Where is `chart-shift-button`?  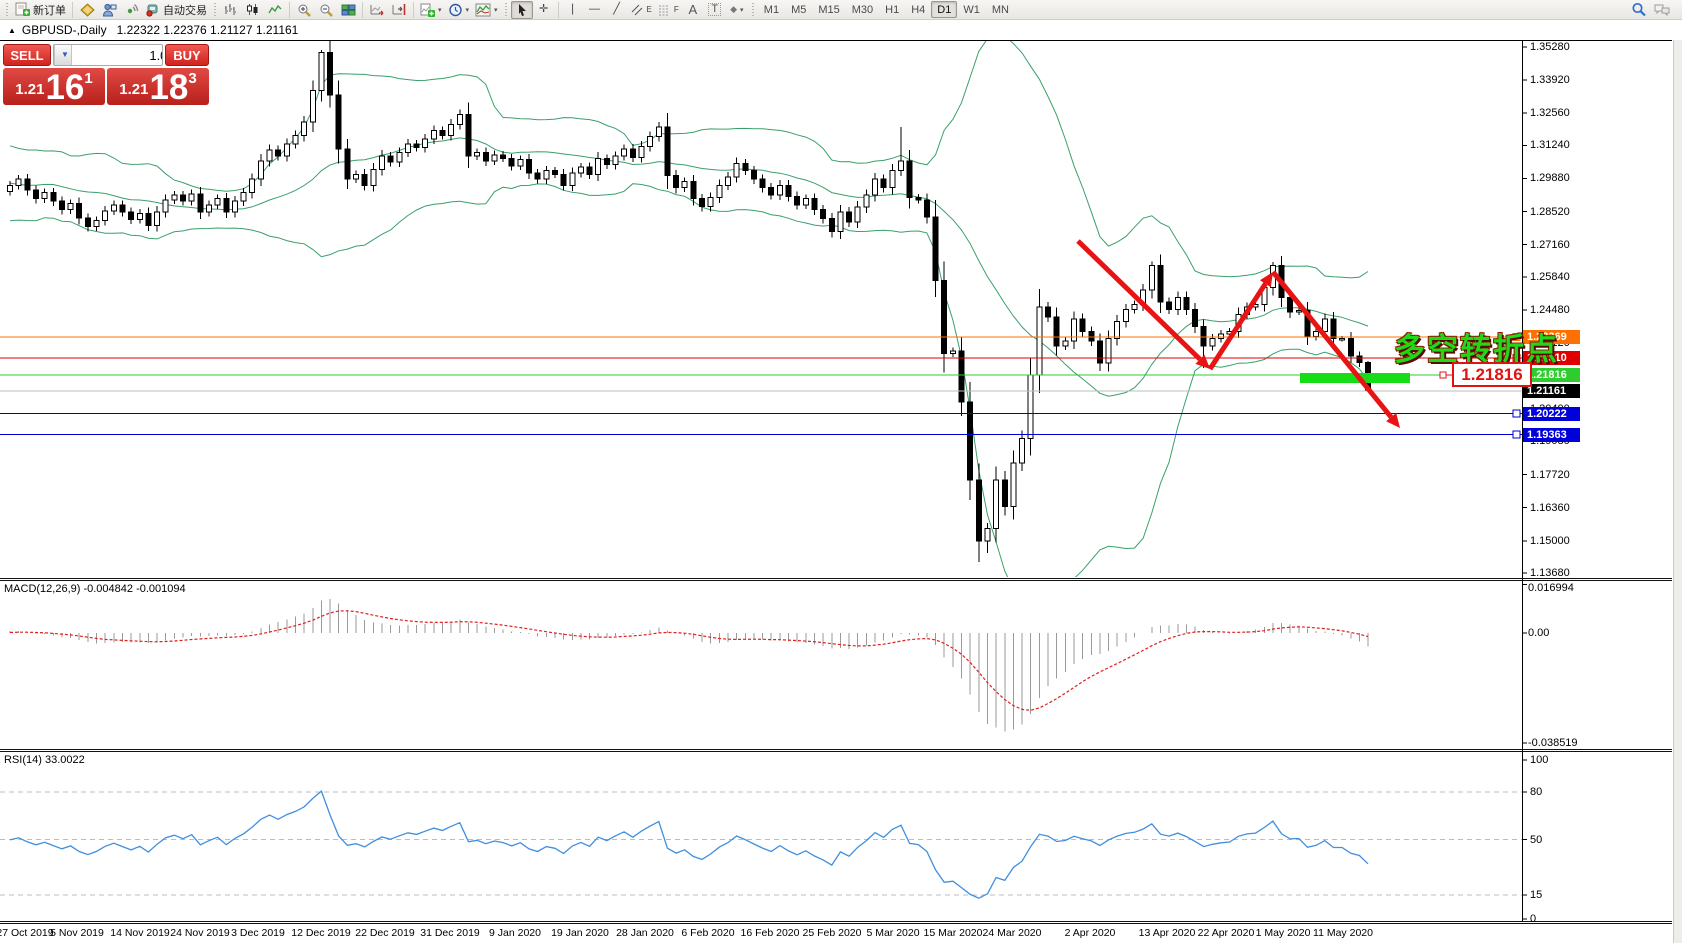 chart-shift-button is located at coordinates (399, 10).